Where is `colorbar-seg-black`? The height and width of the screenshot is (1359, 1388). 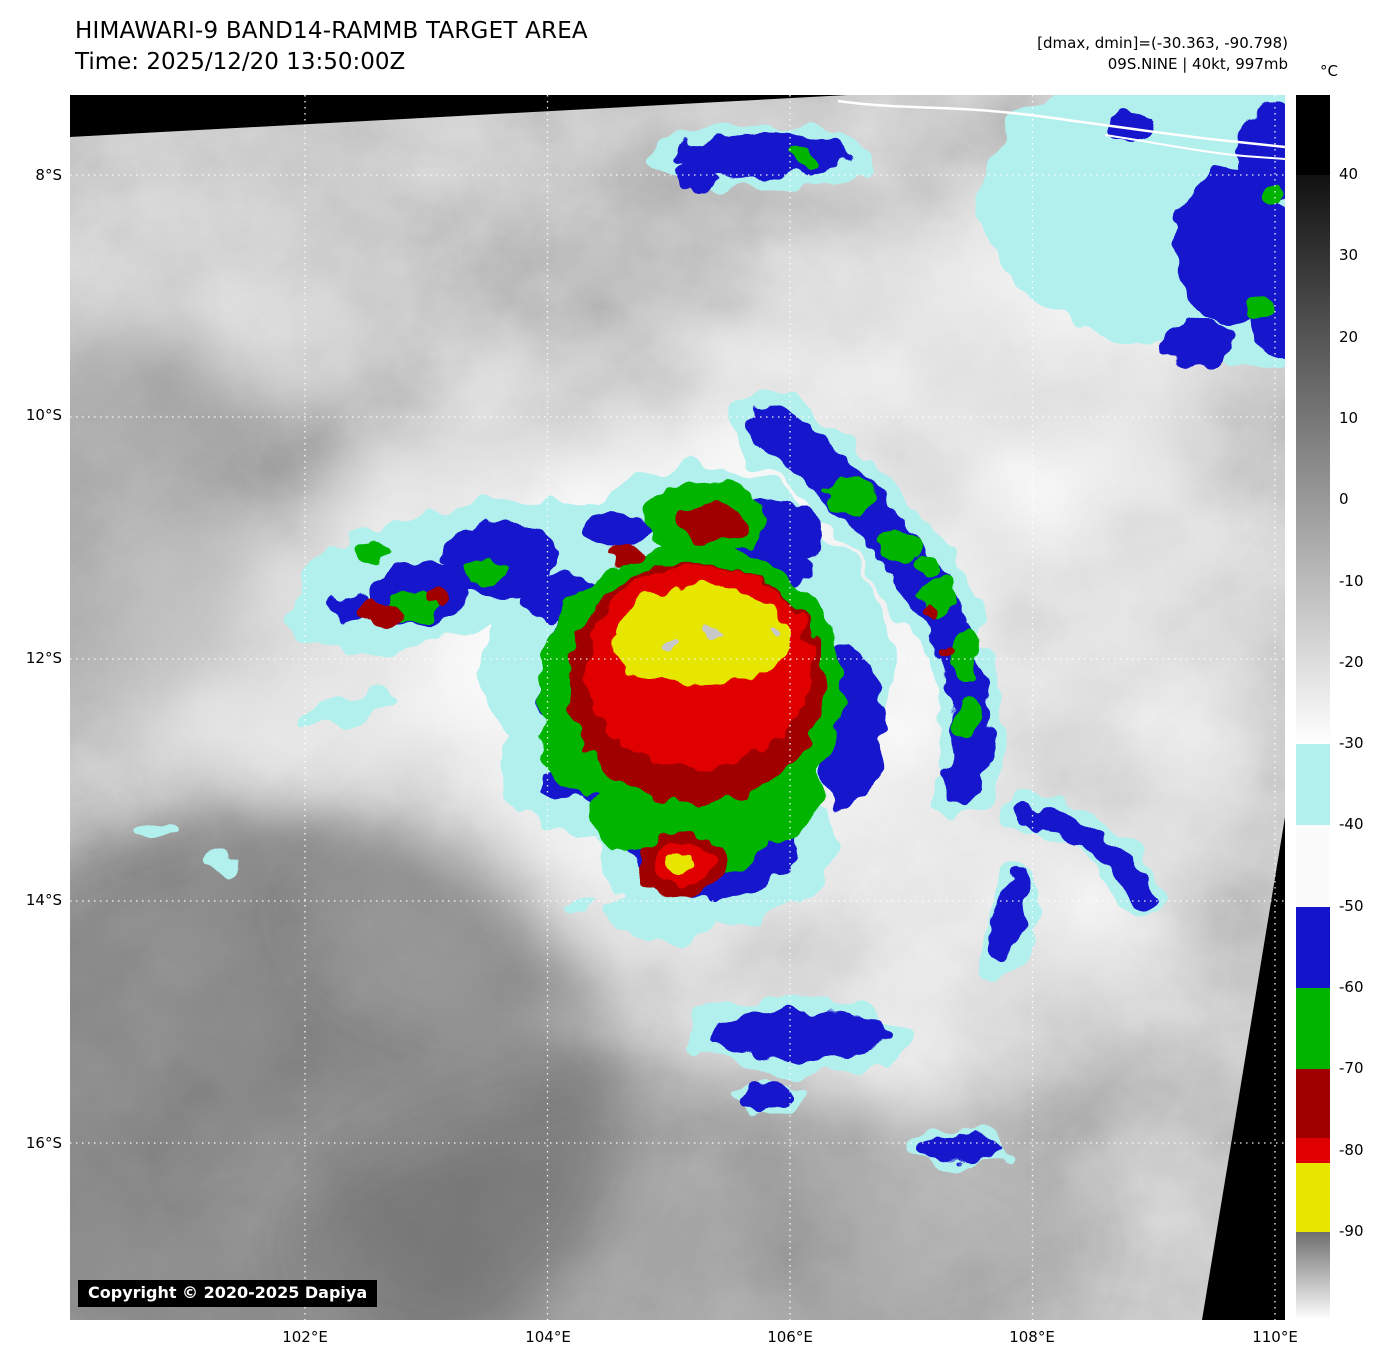
colorbar-seg-black is located at coordinates (1313, 135).